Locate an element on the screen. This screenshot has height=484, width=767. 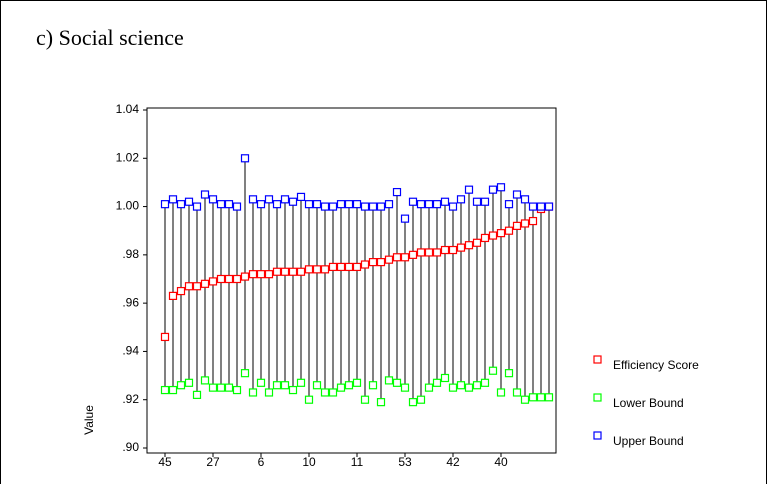
legend-label: Lower Bound is located at coordinates (648, 403).